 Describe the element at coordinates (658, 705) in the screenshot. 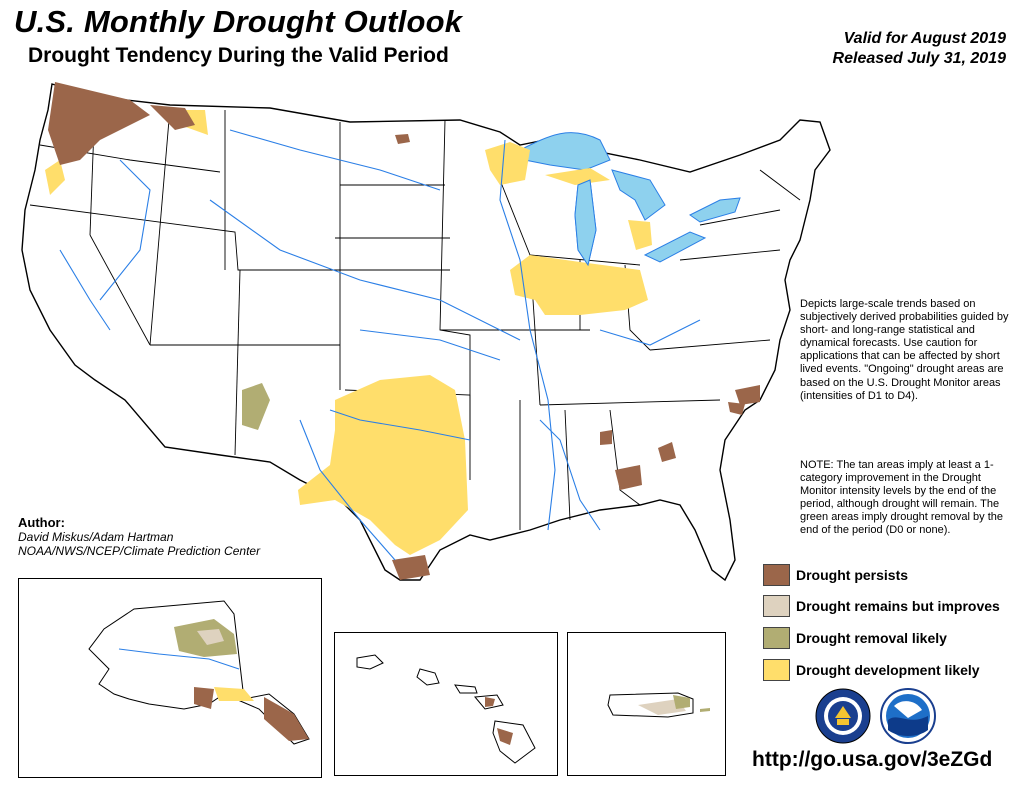

I see `puerto-rico-map` at that location.